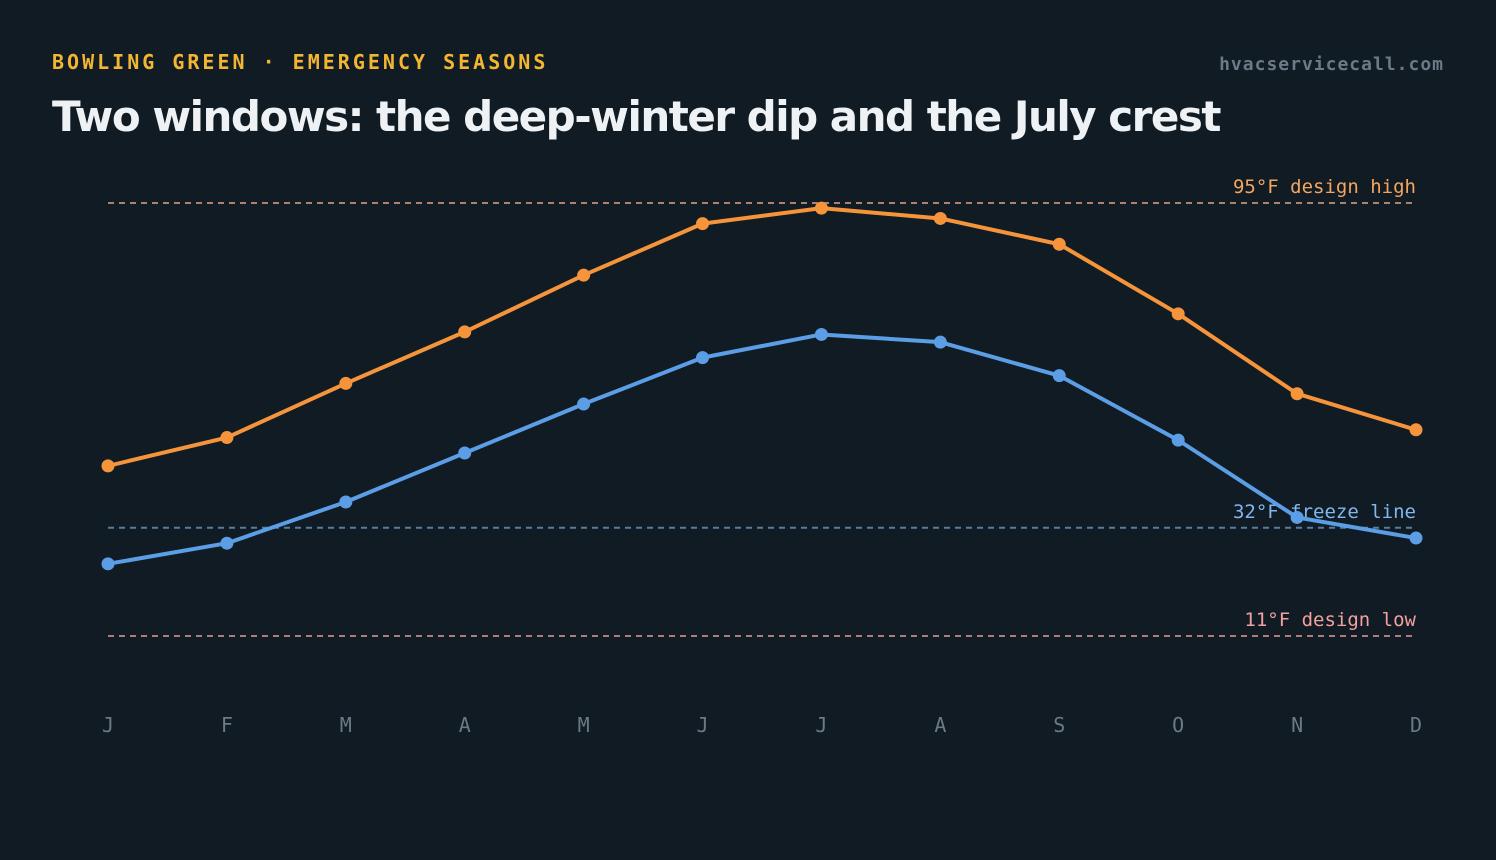 The image size is (1496, 860). I want to click on x-tick-label: N, so click(1297, 725).